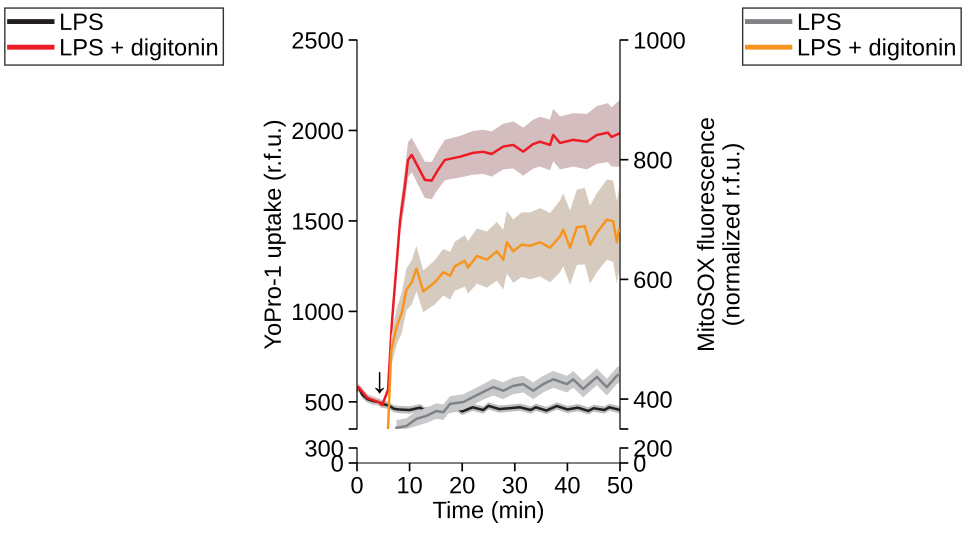 The image size is (966, 536). What do you see at coordinates (324, 402) in the screenshot?
I see `y-tick-label: 500` at bounding box center [324, 402].